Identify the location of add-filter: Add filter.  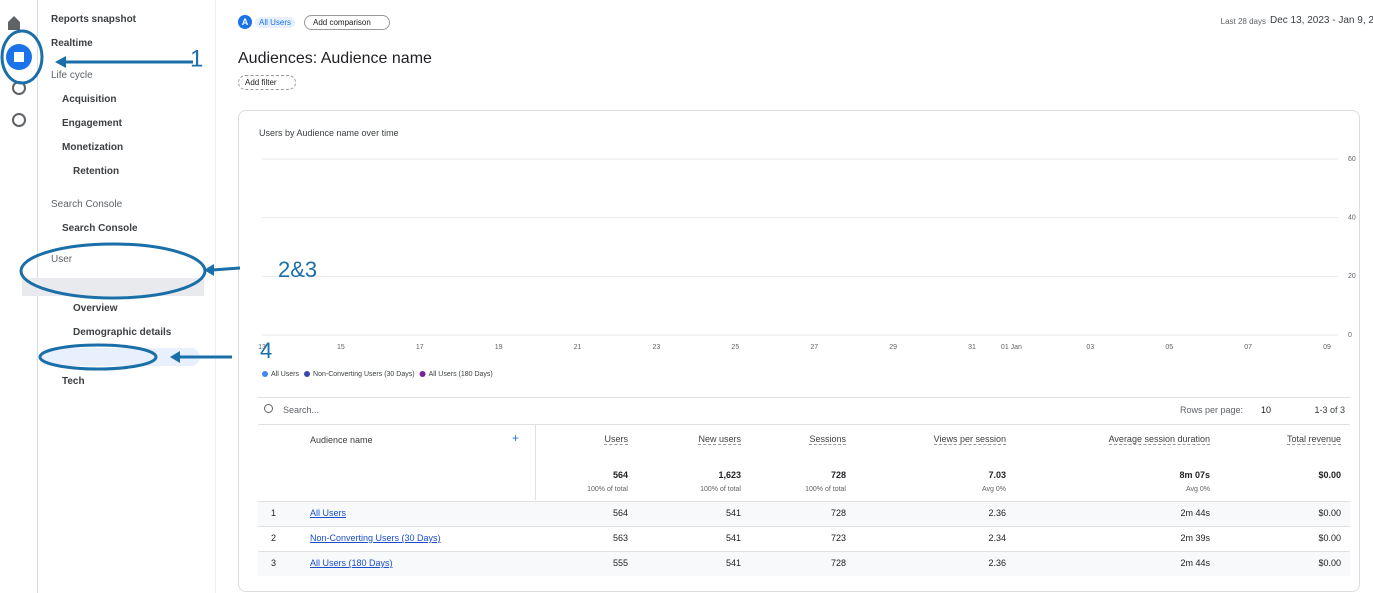
(267, 82).